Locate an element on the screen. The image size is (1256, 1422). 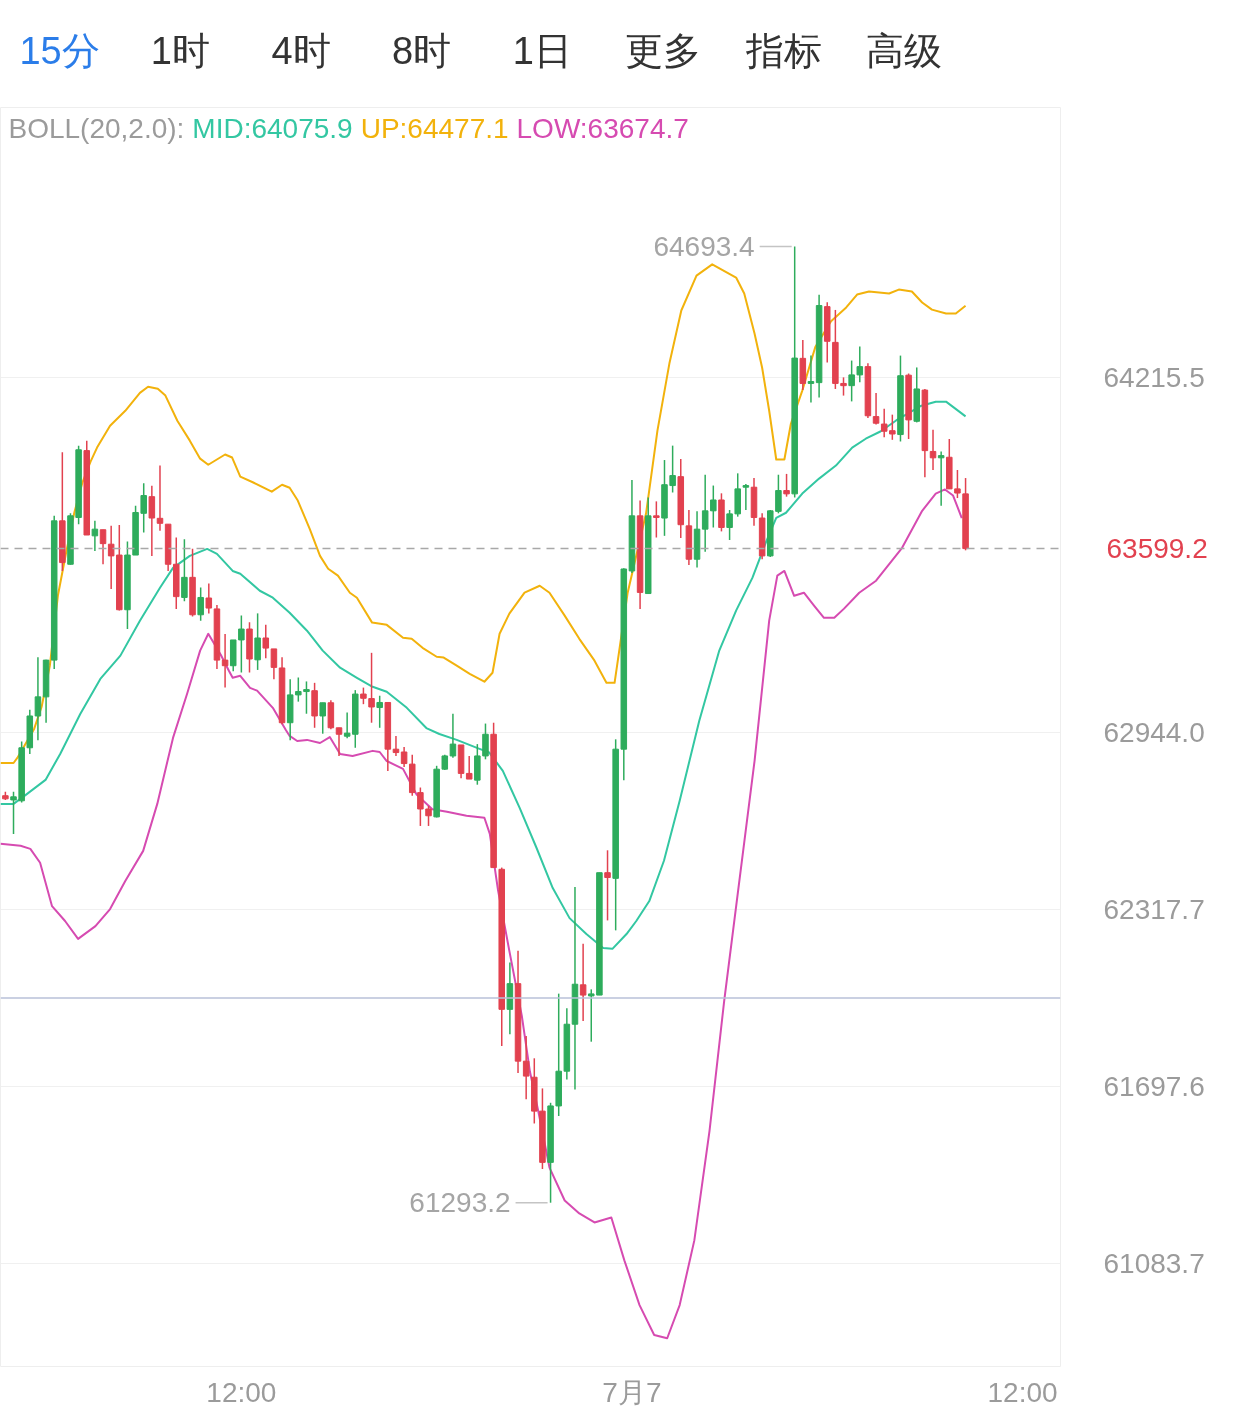
text: 高级 is located at coordinates (904, 50).